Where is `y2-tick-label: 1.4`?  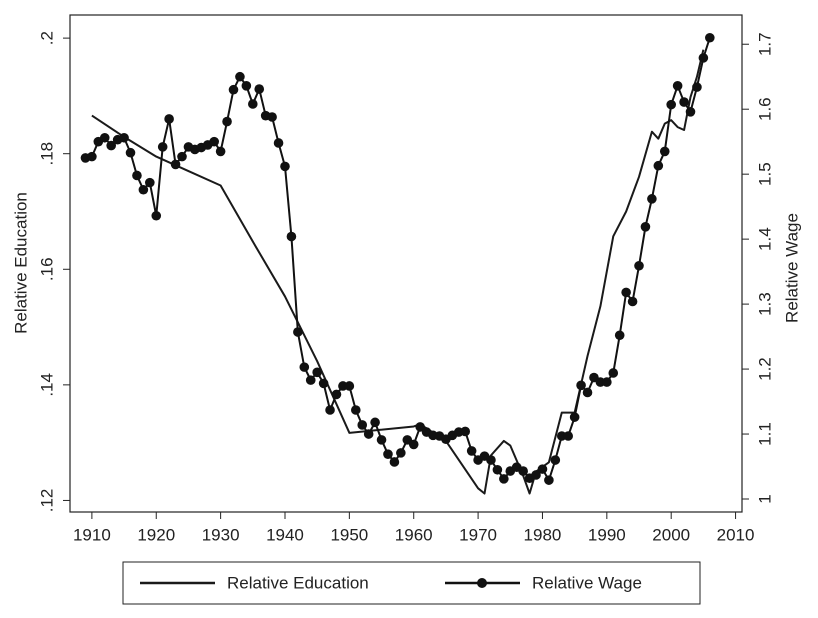
y2-tick-label: 1.4 is located at coordinates (764, 239).